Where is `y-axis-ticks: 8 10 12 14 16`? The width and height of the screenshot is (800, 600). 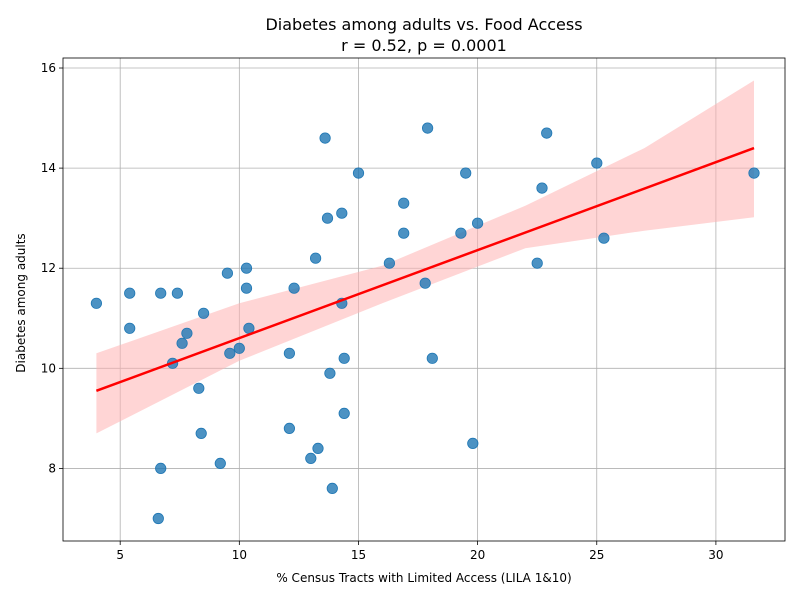 y-axis-ticks: 8 10 12 14 16 is located at coordinates (52, 268).